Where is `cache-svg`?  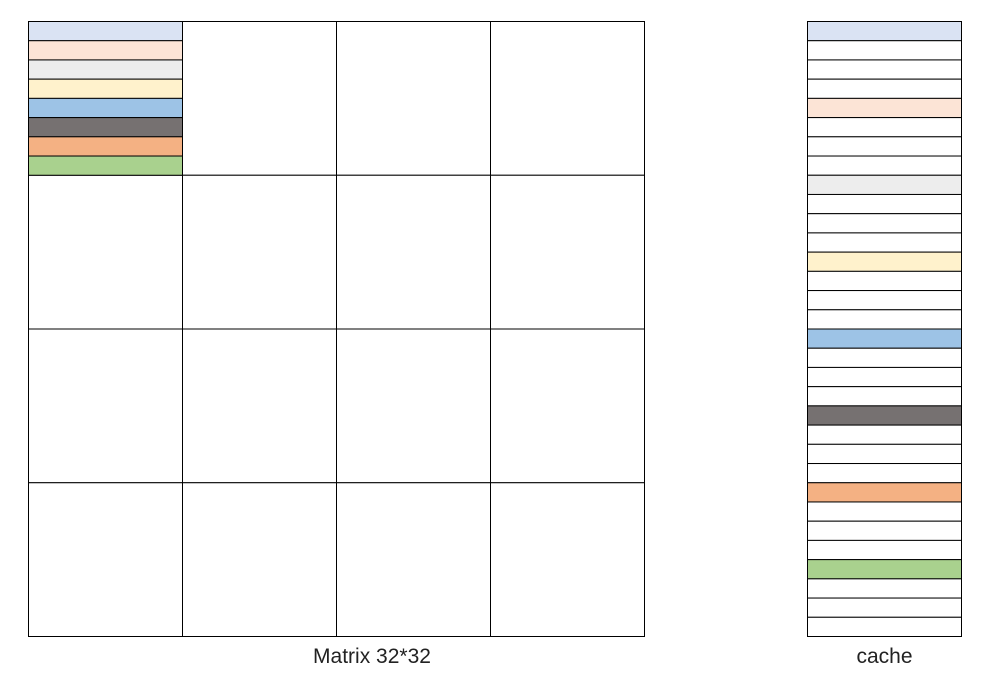
cache-svg is located at coordinates (884, 329).